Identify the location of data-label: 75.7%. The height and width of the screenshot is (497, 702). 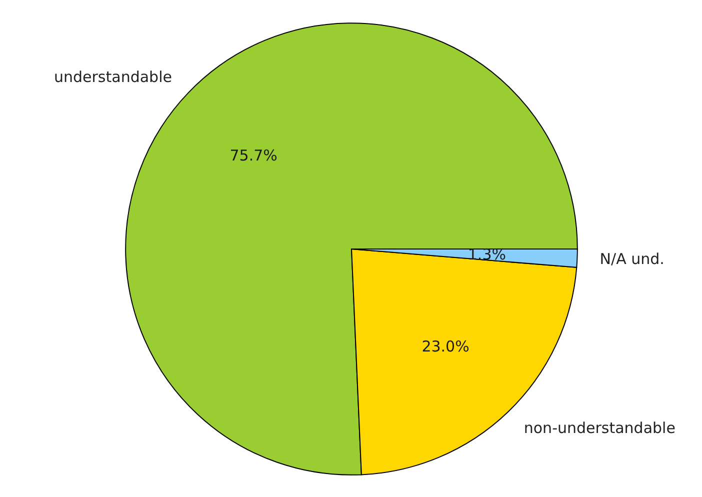
(254, 155).